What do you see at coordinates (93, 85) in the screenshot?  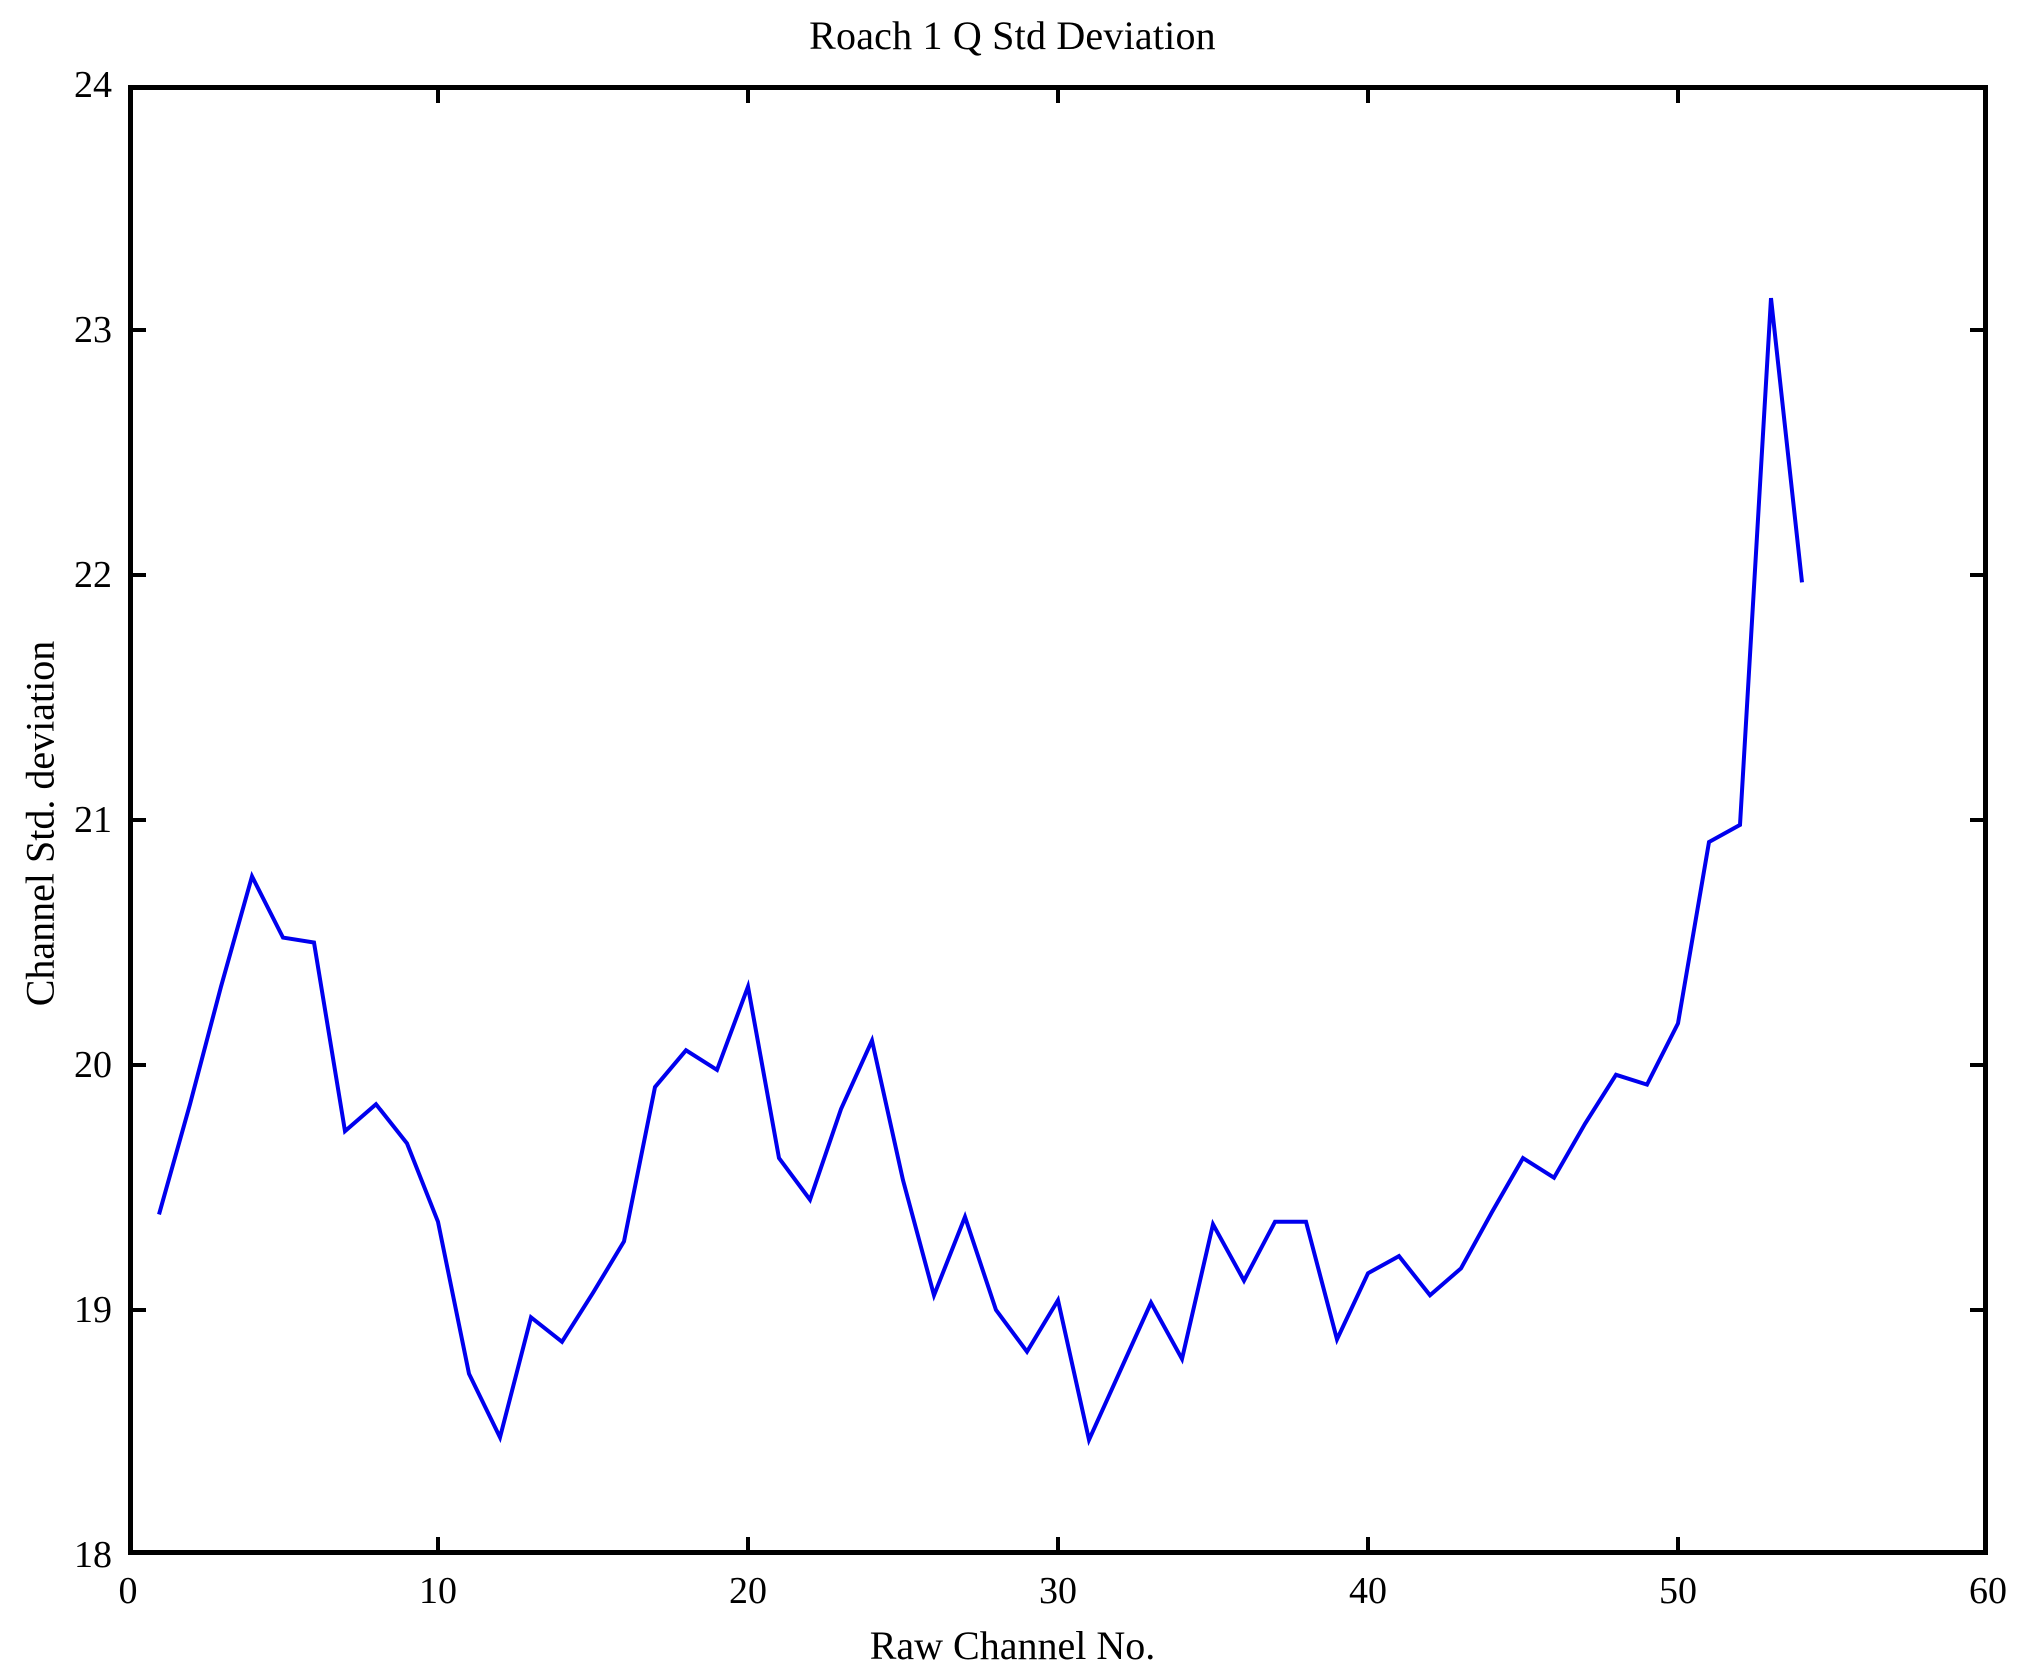 I see `y-axis-tick-label: 24` at bounding box center [93, 85].